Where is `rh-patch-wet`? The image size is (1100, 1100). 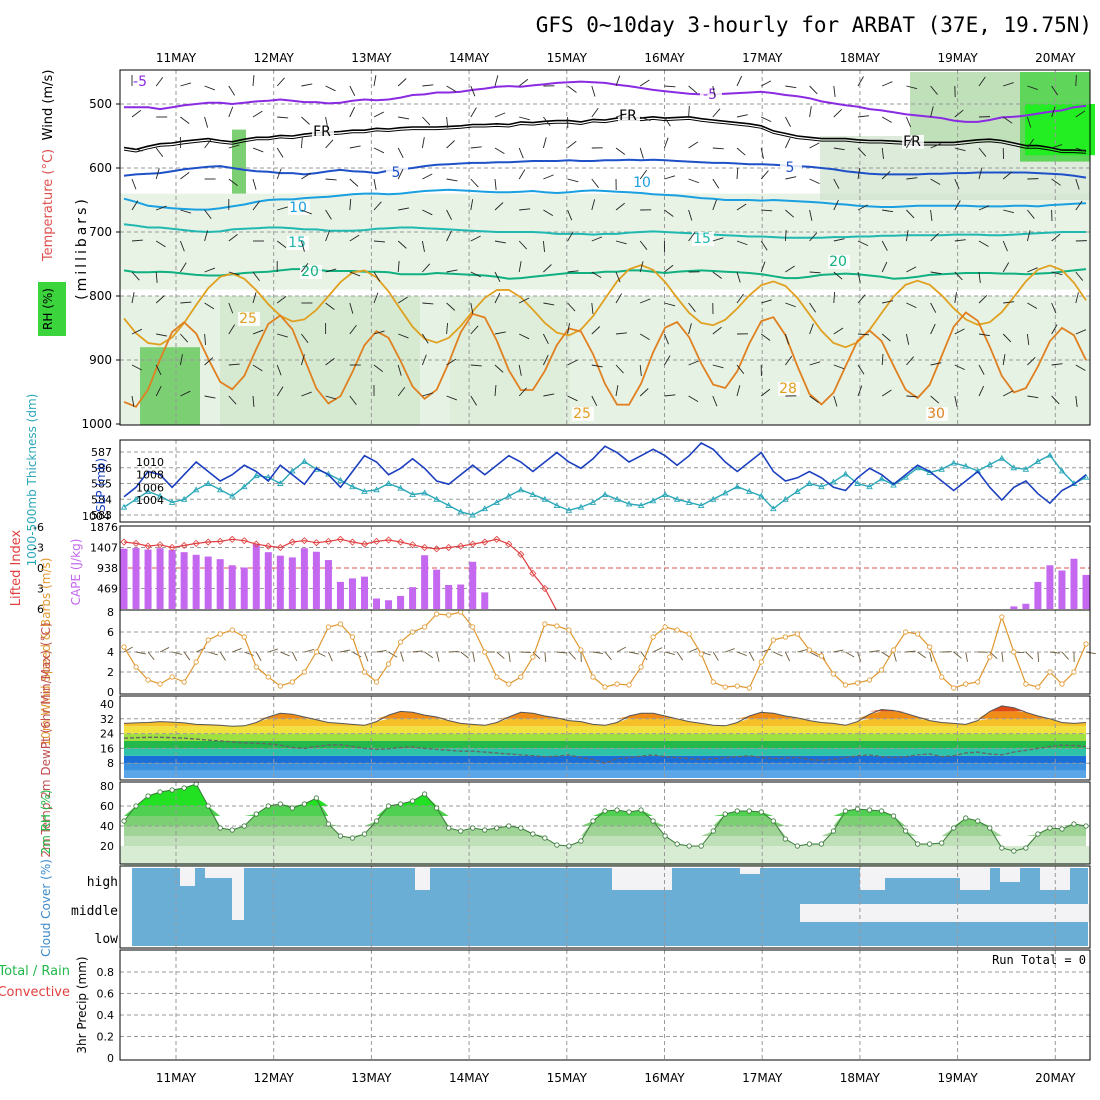
rh-patch-wet is located at coordinates (1060, 130).